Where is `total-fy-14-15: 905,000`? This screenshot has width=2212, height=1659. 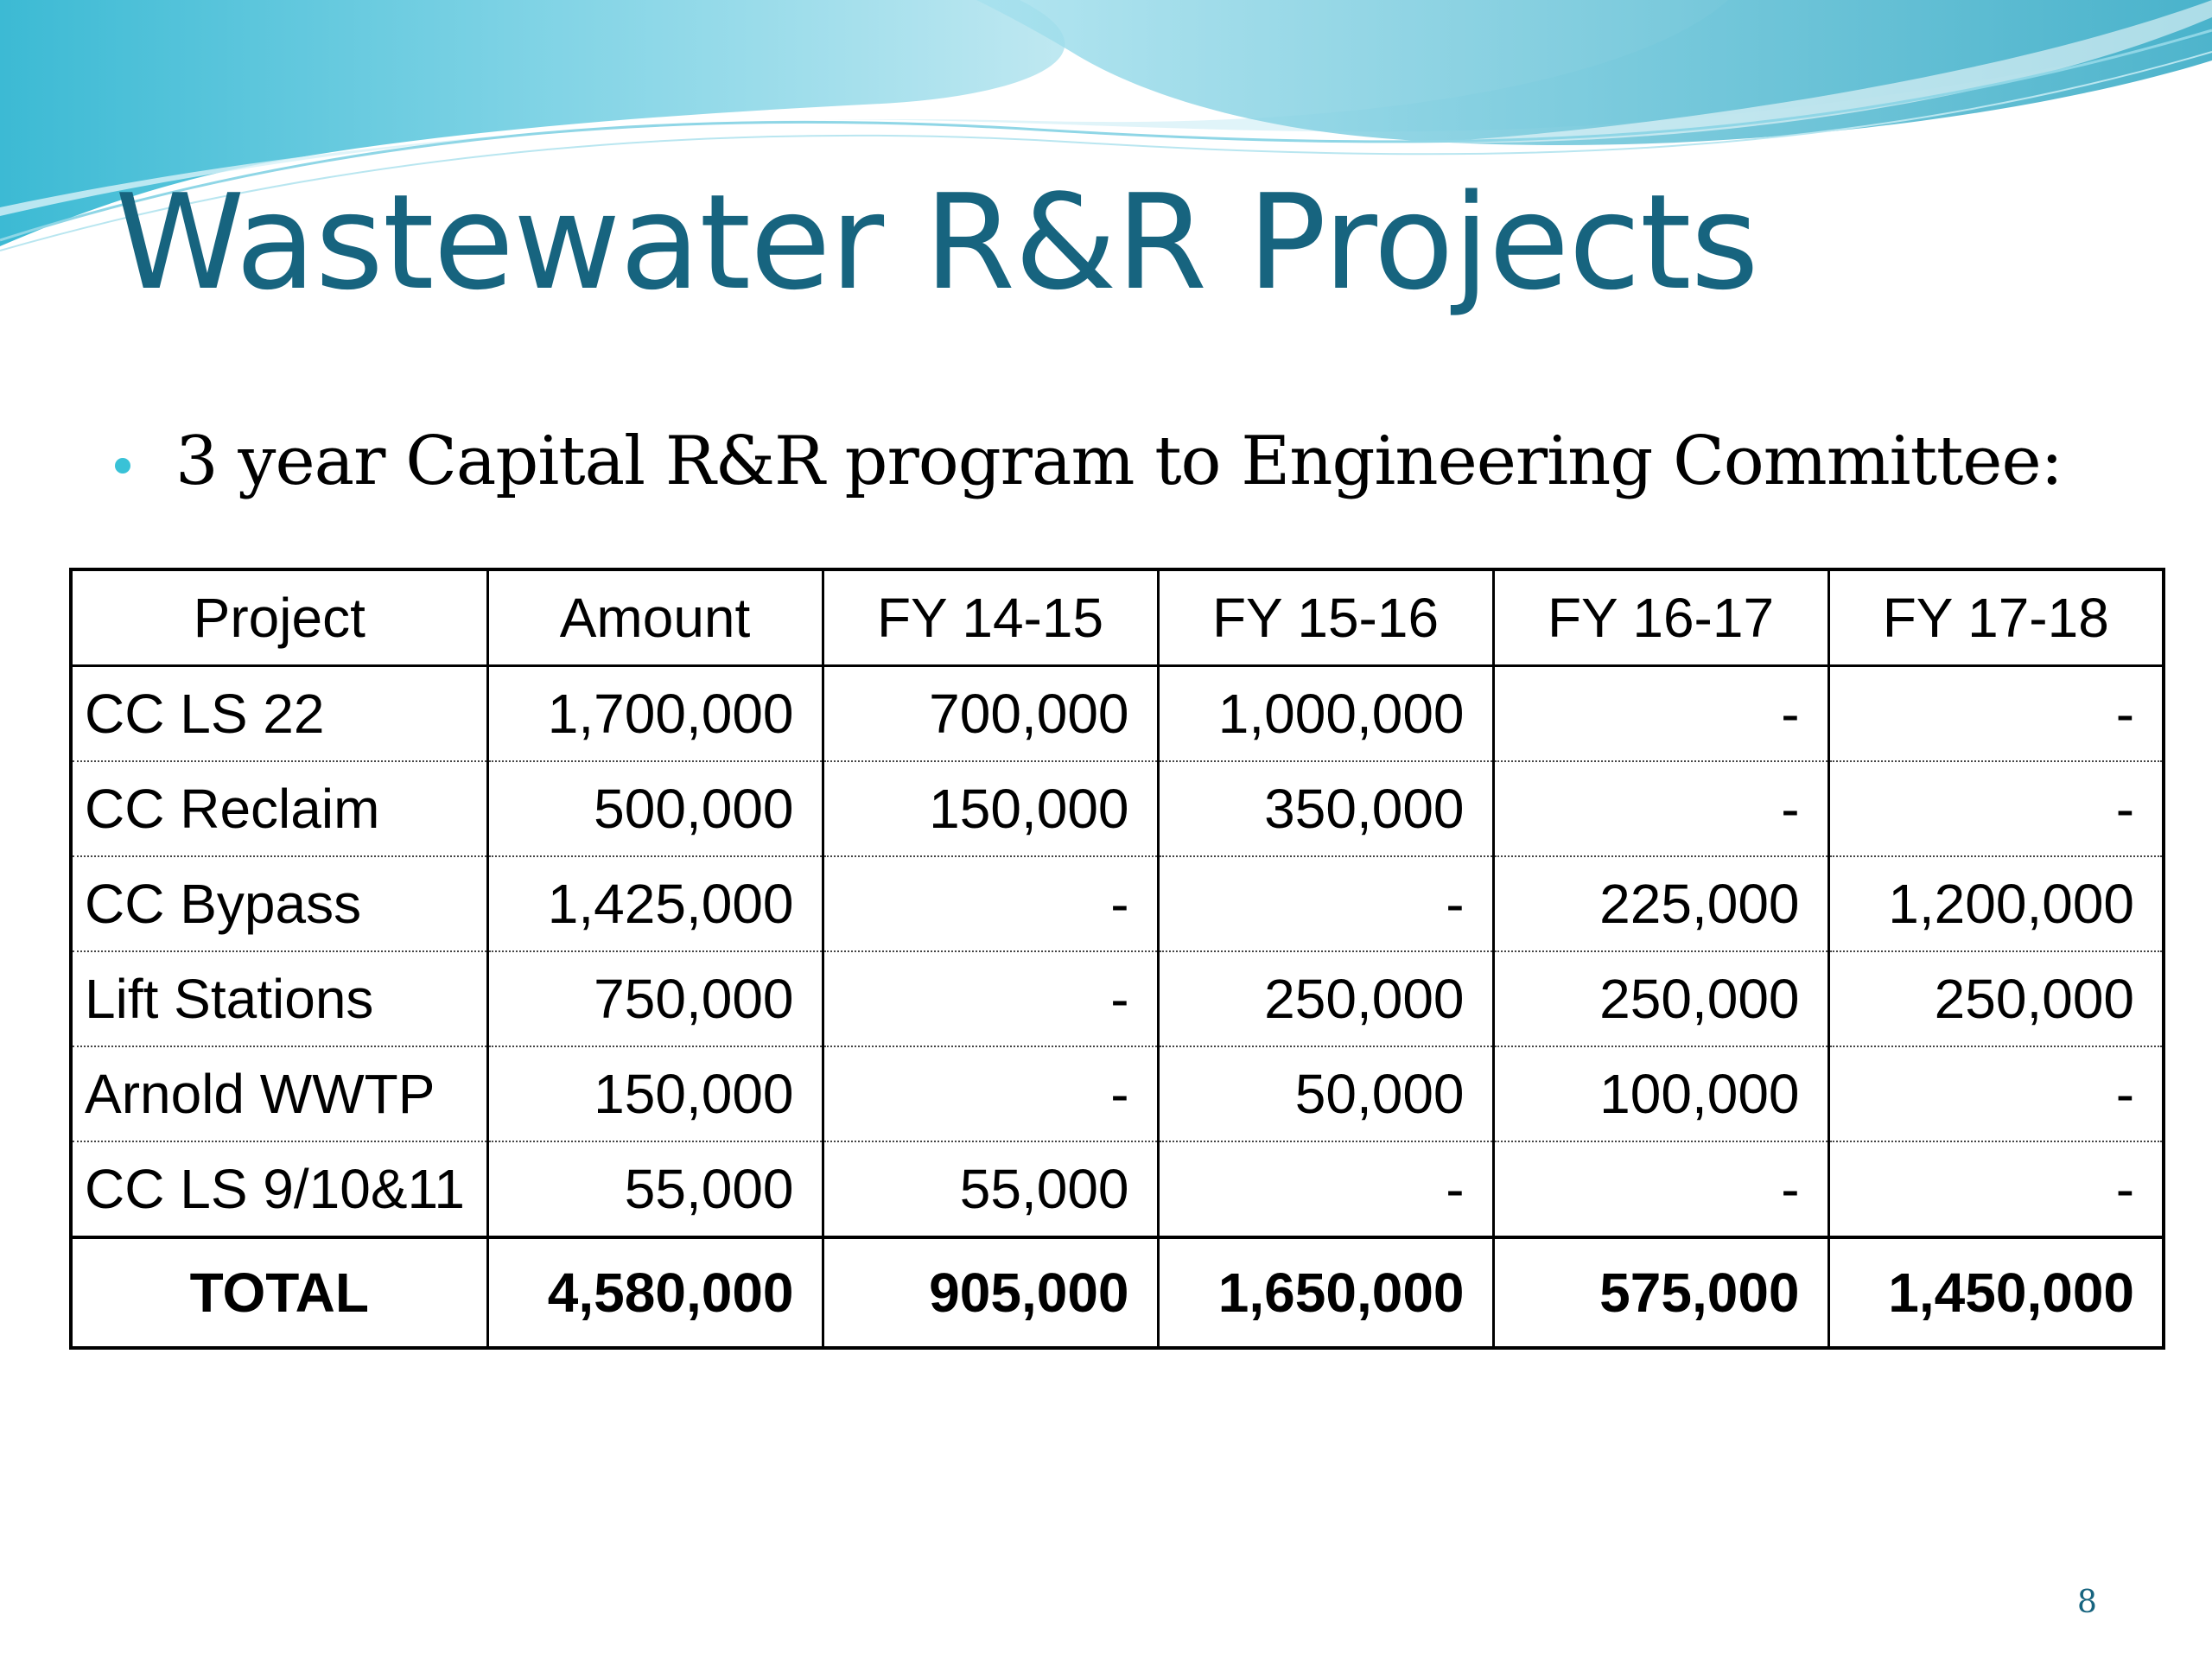
total-fy-14-15: 905,000 is located at coordinates (990, 1292).